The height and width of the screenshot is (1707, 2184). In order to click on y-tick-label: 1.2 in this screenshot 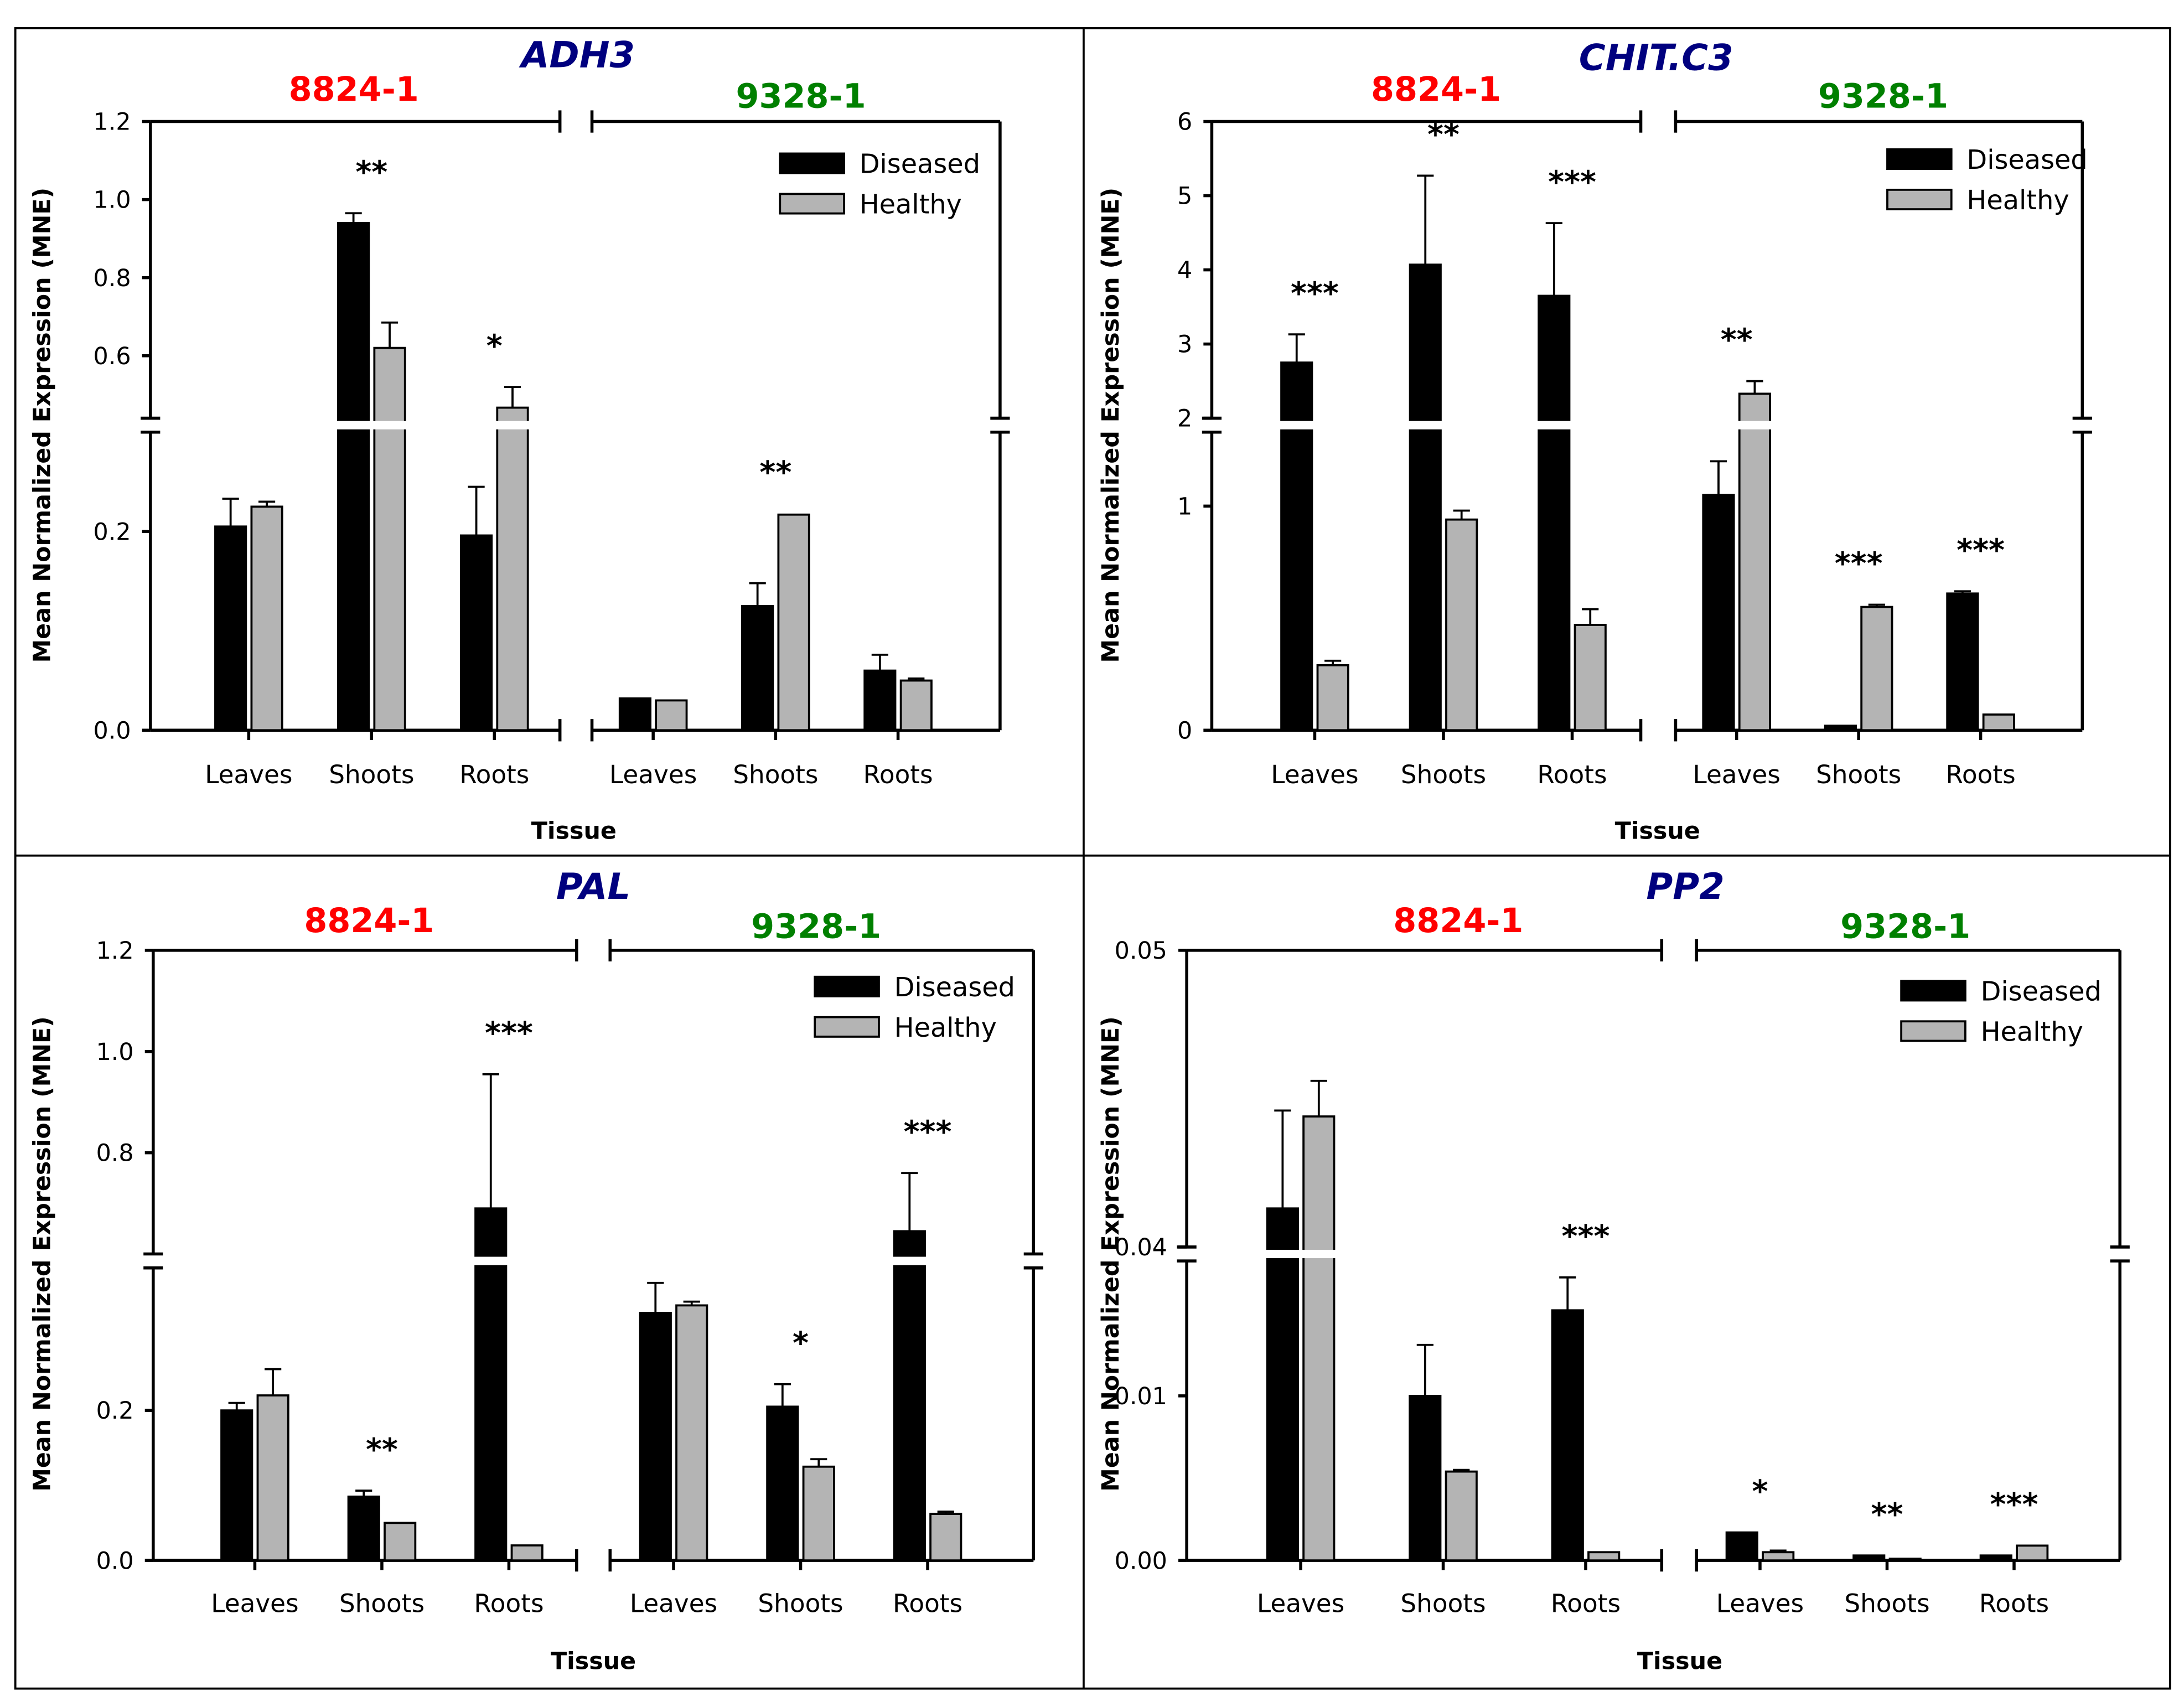, I will do `click(115, 951)`.